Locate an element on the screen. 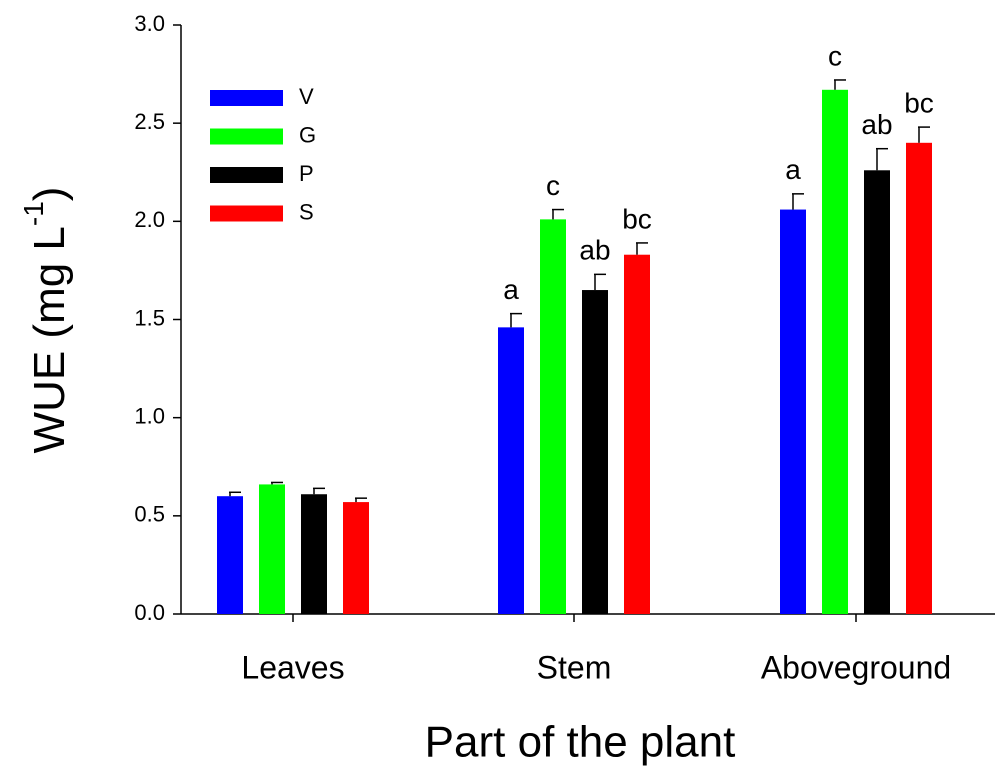 Image resolution: width=1001 pixels, height=772 pixels. legend-label: G is located at coordinates (307, 134).